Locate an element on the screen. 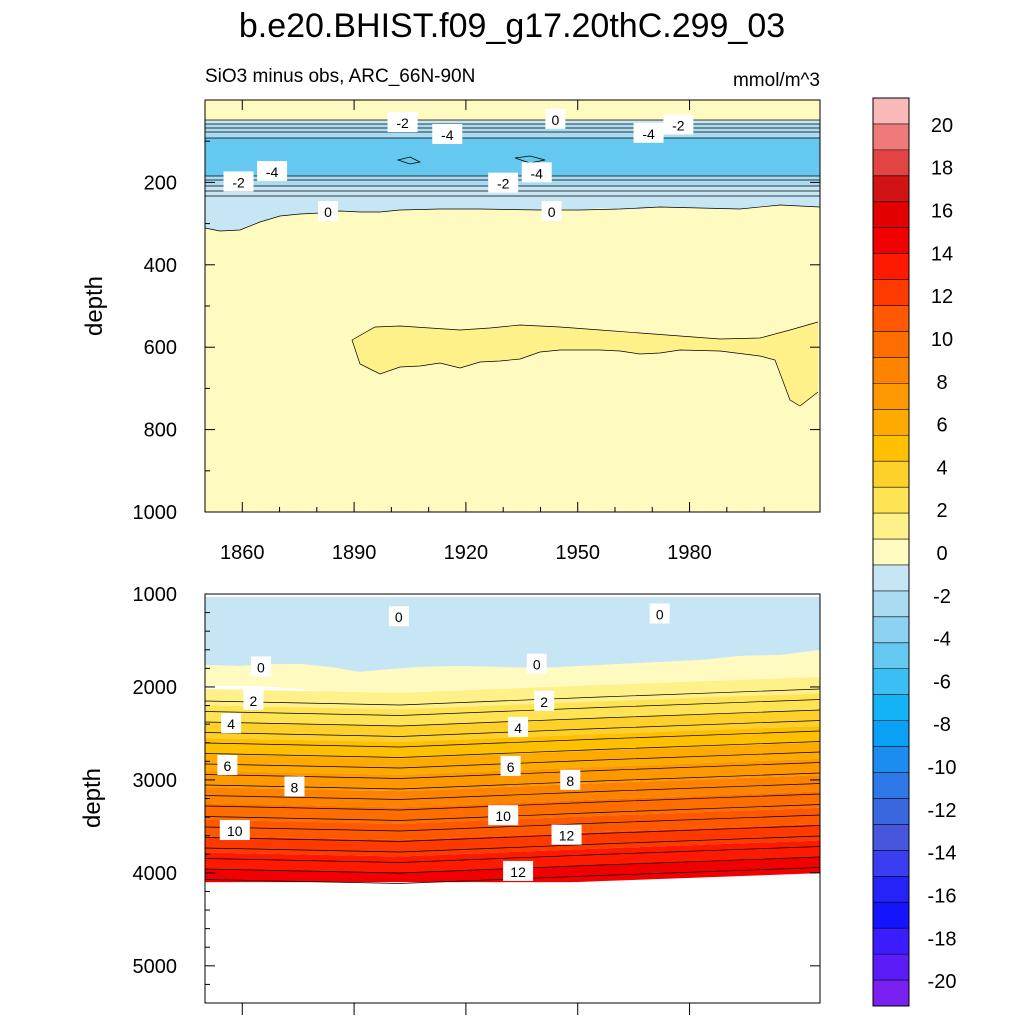 Image resolution: width=1024 pixels, height=1029 pixels. contour-label: 2 is located at coordinates (254, 701).